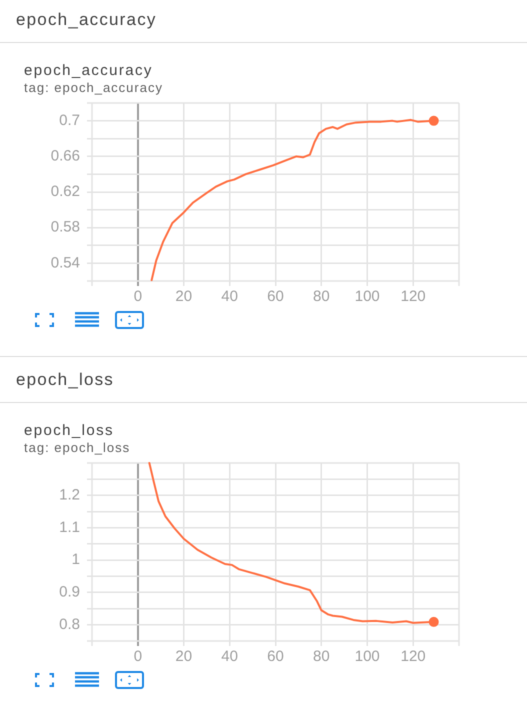 This screenshot has width=527, height=711. Describe the element at coordinates (69, 120) in the screenshot. I see `y-tick-label: 0.7` at that location.